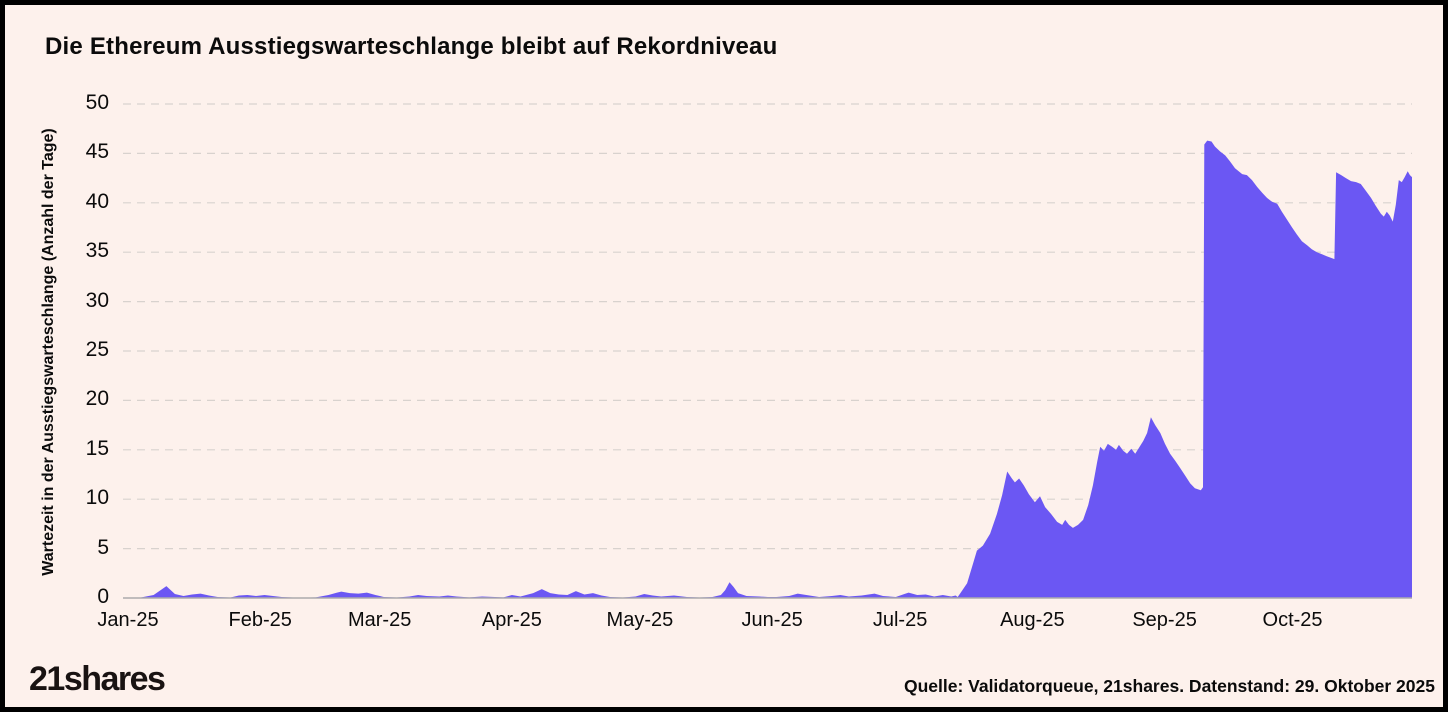  Describe the element at coordinates (1164, 620) in the screenshot. I see `x-tick-label: Sep-25` at that location.